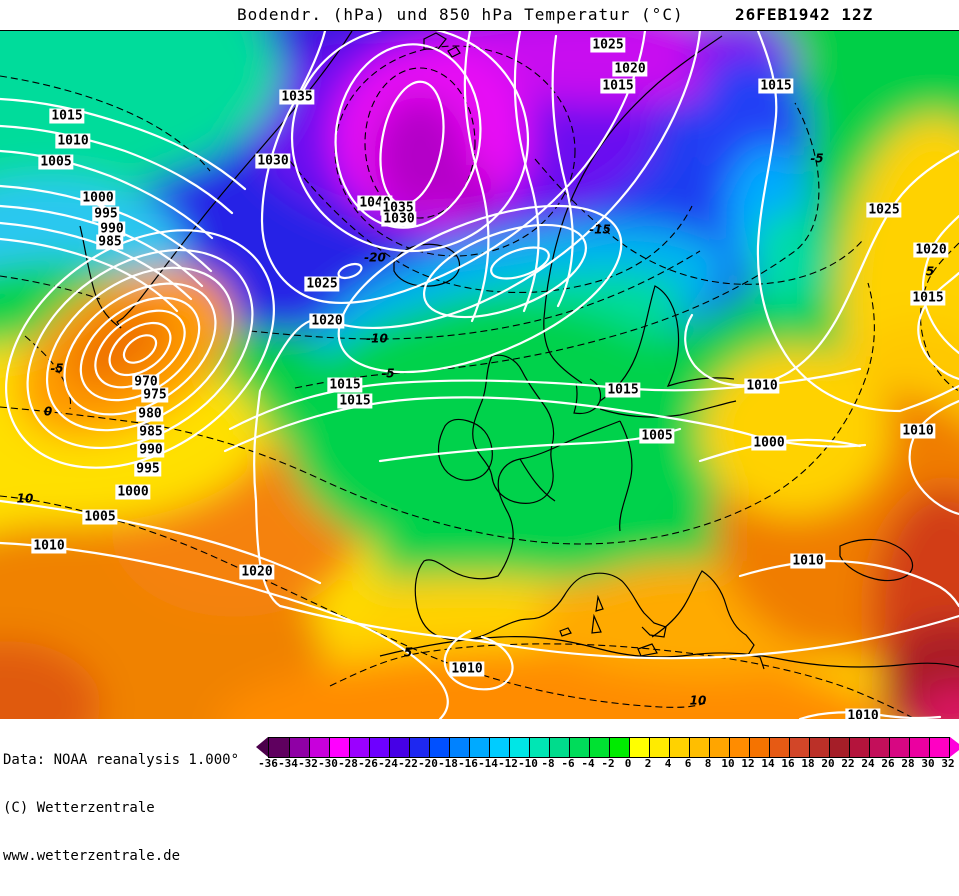 Image resolution: width=959 pixels, height=896 pixels. What do you see at coordinates (908, 763) in the screenshot?
I see `colorbar-tick-label: 28` at bounding box center [908, 763].